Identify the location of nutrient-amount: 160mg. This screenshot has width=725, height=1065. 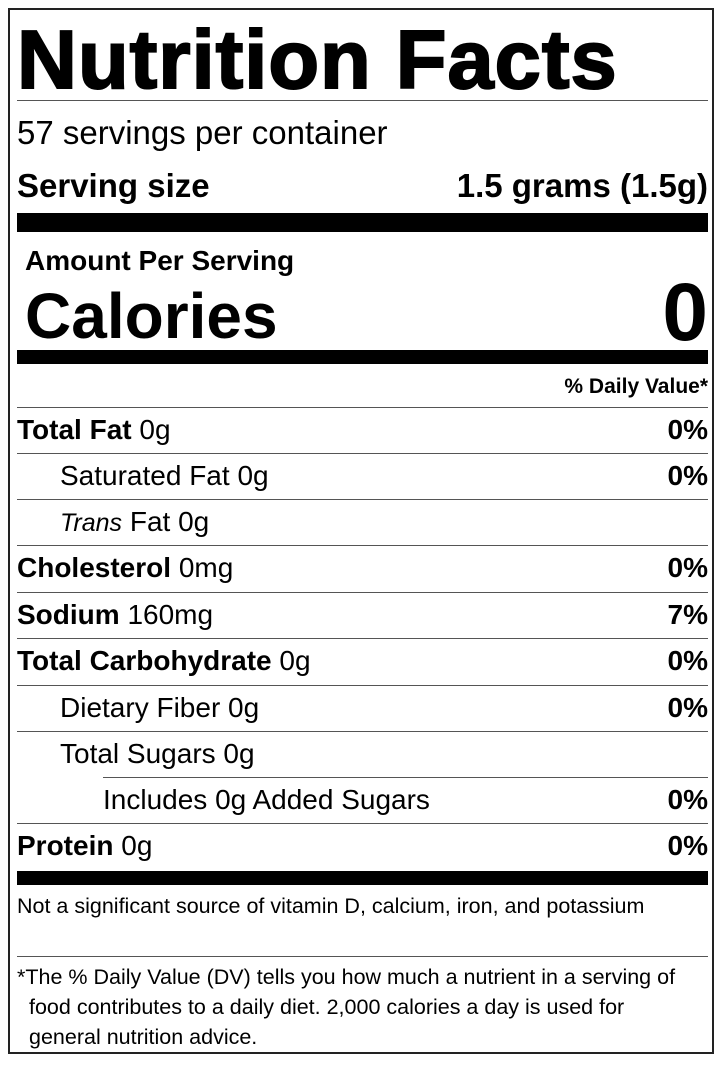
(170, 614).